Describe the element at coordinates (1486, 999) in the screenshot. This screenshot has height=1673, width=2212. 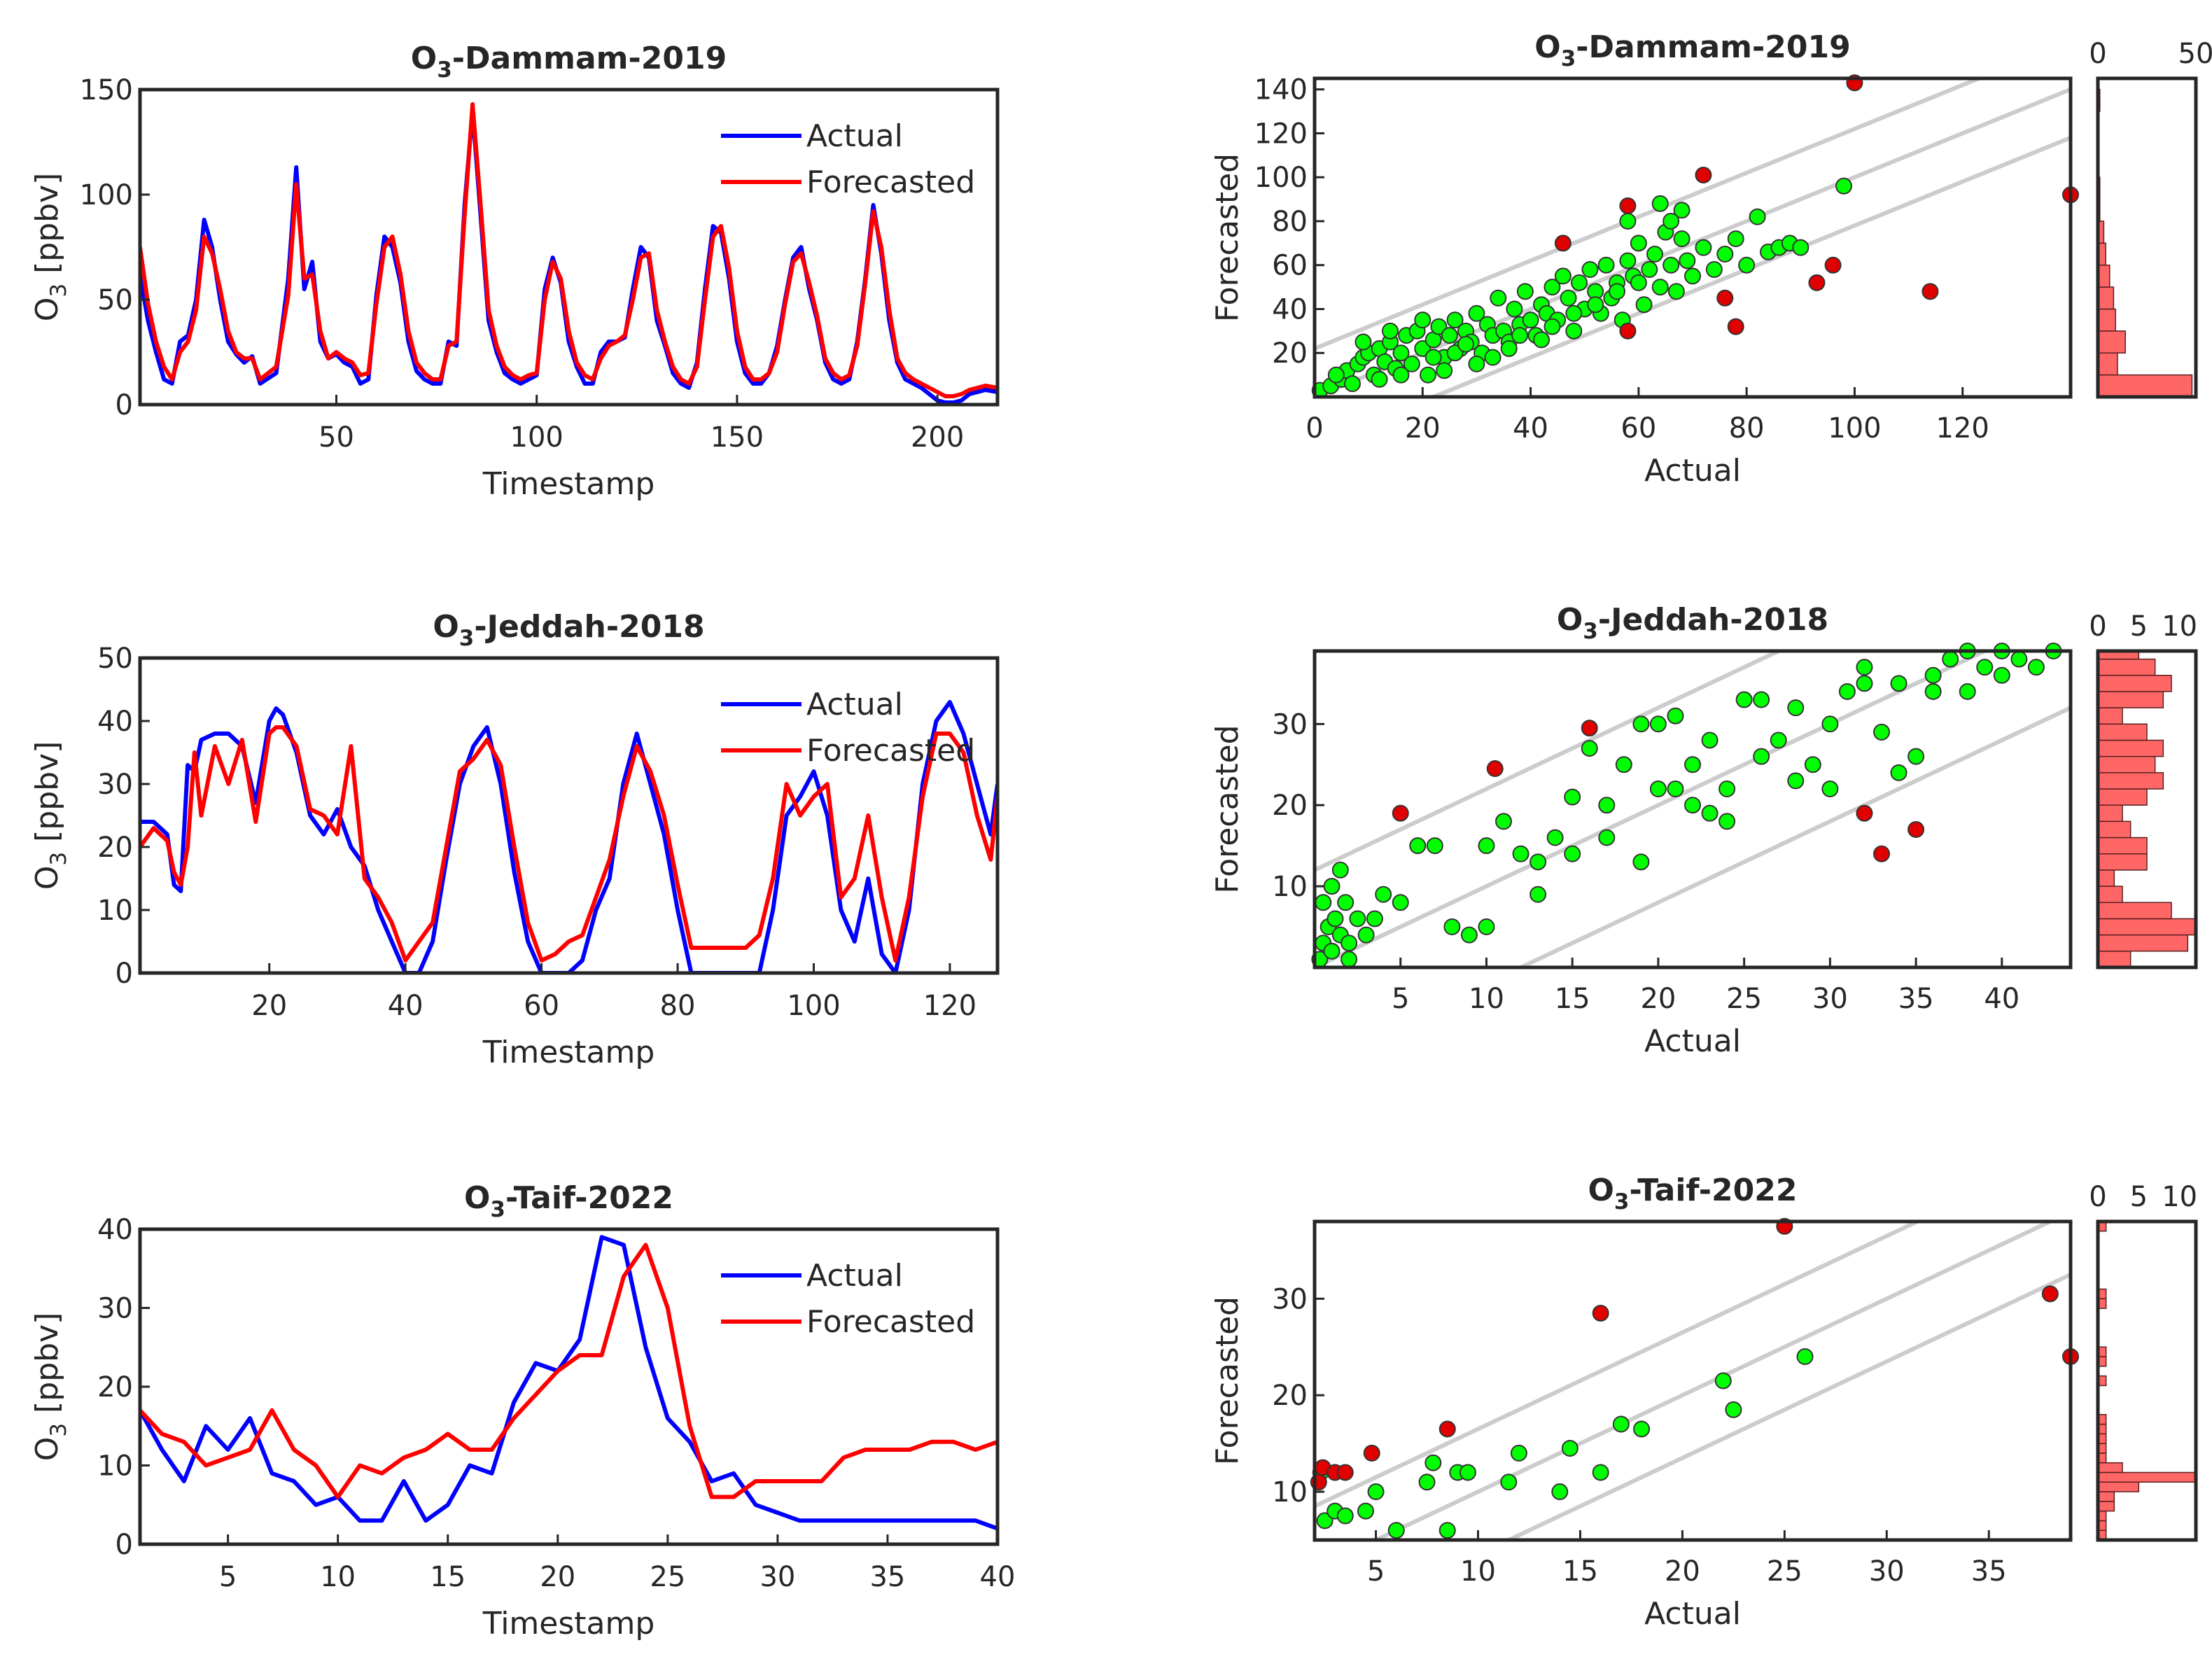
I see `x-tick-label: 10` at that location.